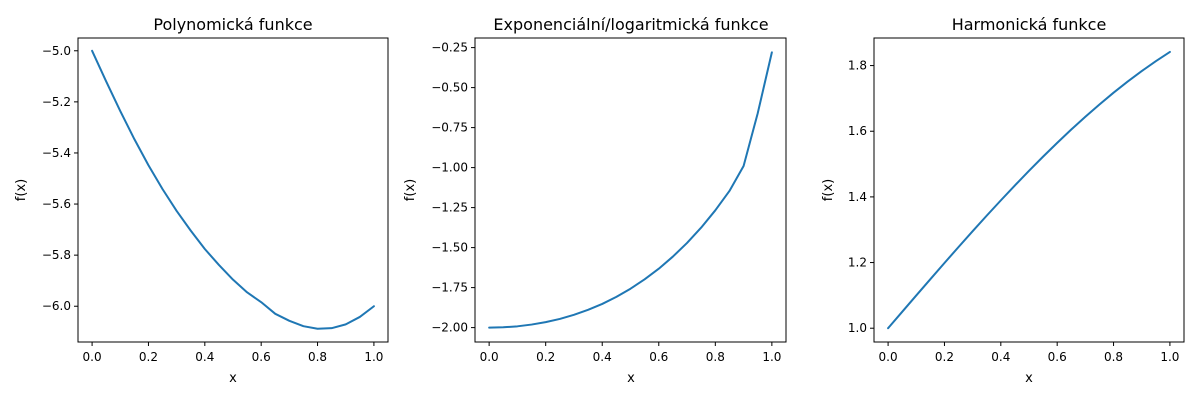 The width and height of the screenshot is (1200, 400). I want to click on y-tick-label: −1.00, so click(449, 168).